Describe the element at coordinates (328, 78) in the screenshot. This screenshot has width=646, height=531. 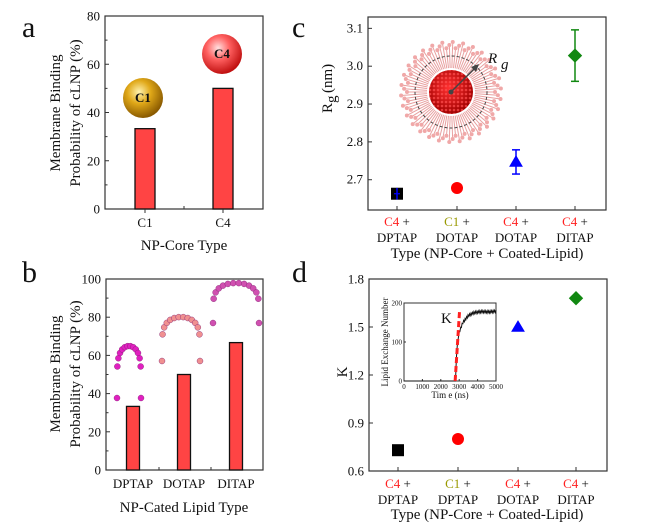
I see `y-axis-title-unit: (nm)` at that location.